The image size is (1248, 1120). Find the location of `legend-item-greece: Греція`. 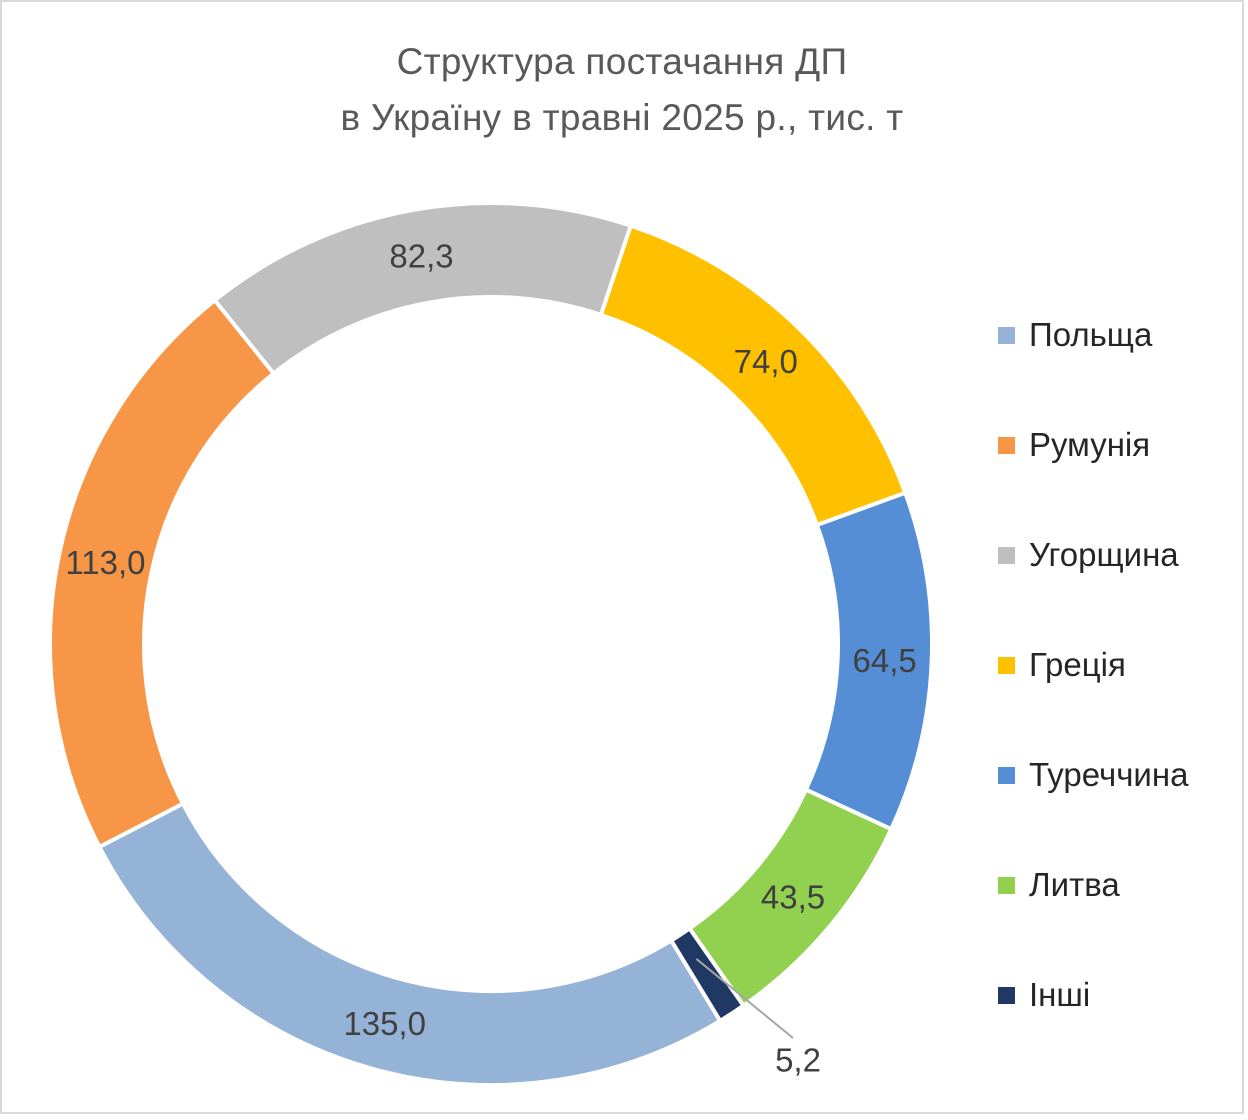

legend-item-greece: Греція is located at coordinates (1093, 665).